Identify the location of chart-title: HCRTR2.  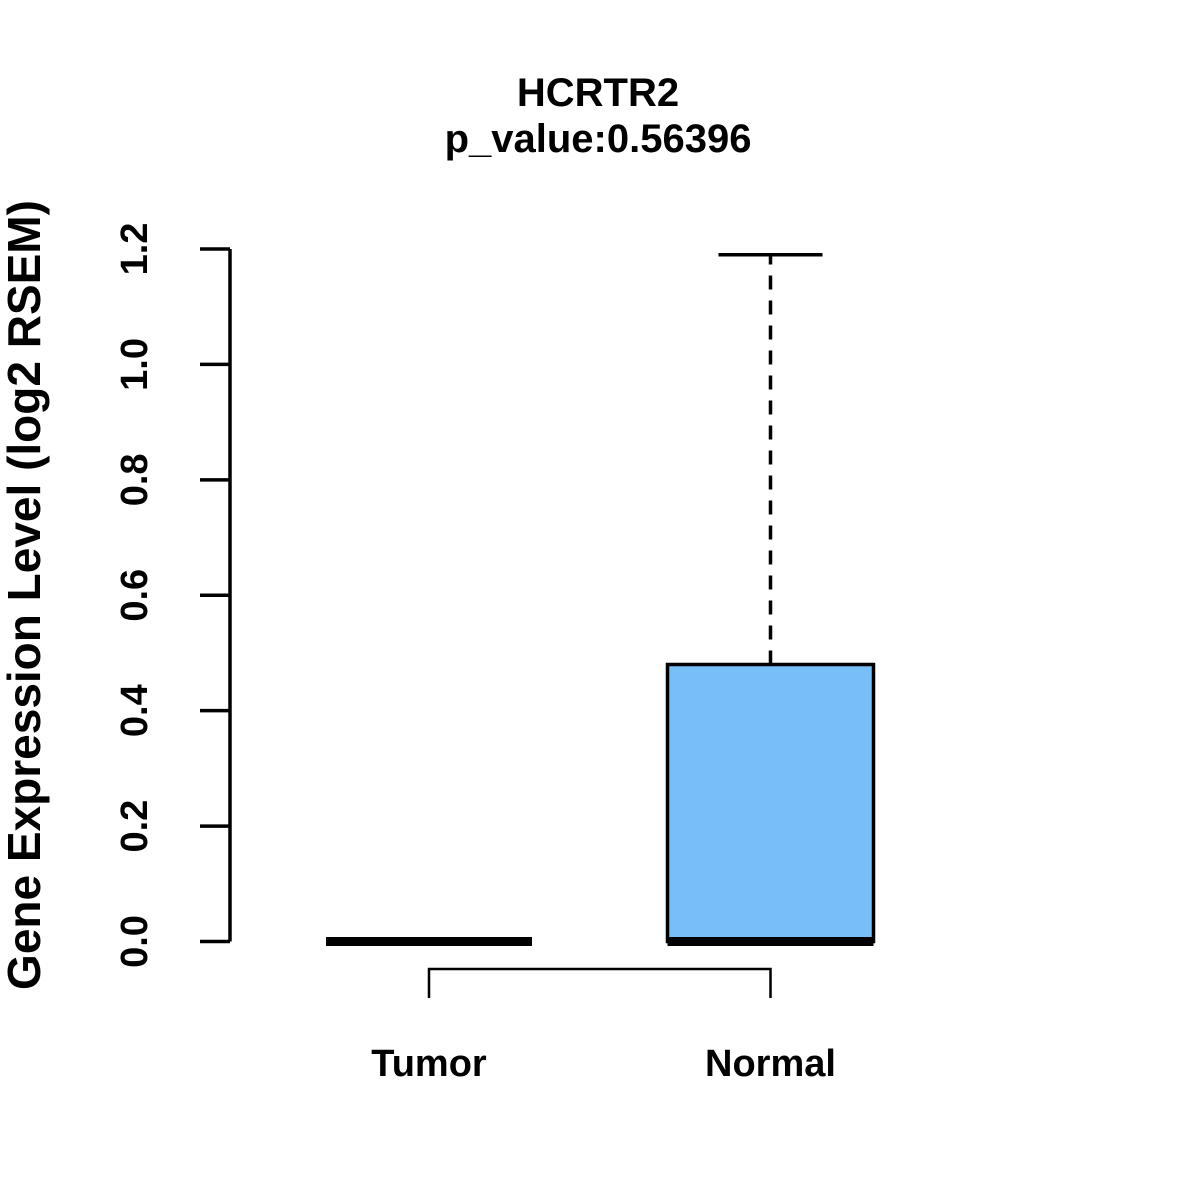
(598, 93).